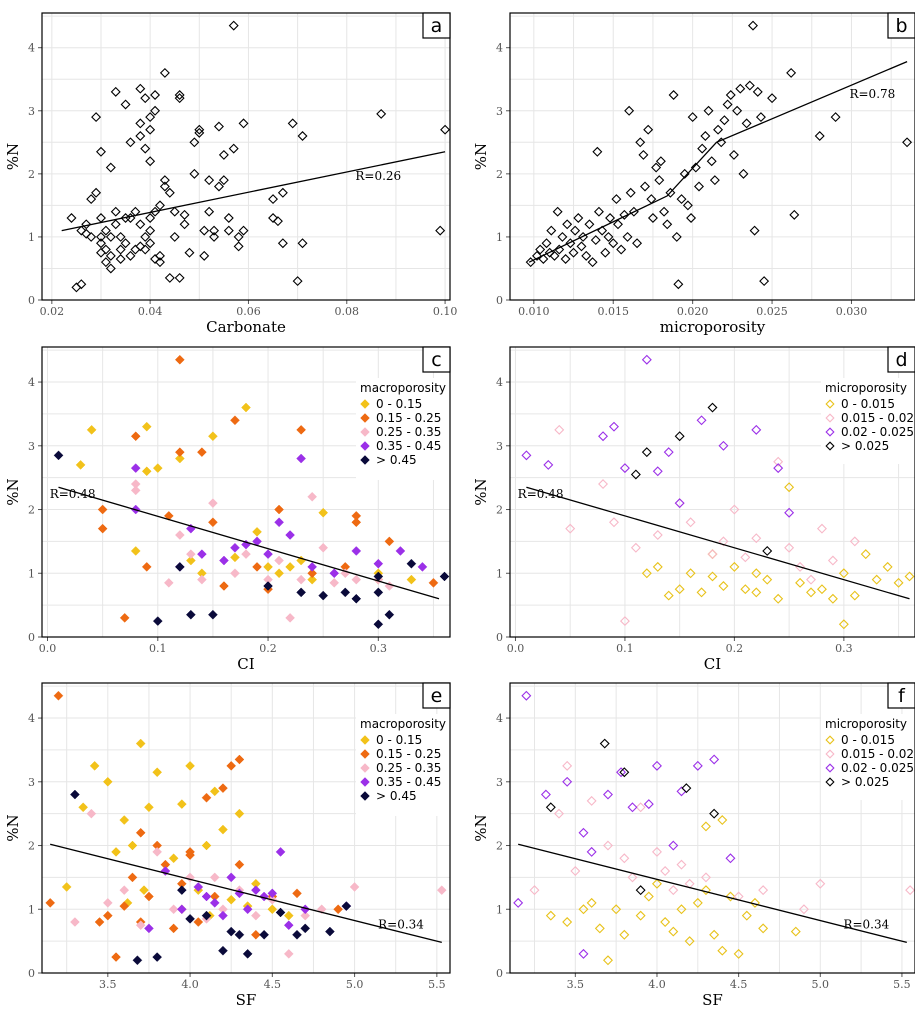 This screenshot has width=915, height=1009. Describe the element at coordinates (52, 311) in the screenshot. I see `x-tick-label: 0.02` at that location.